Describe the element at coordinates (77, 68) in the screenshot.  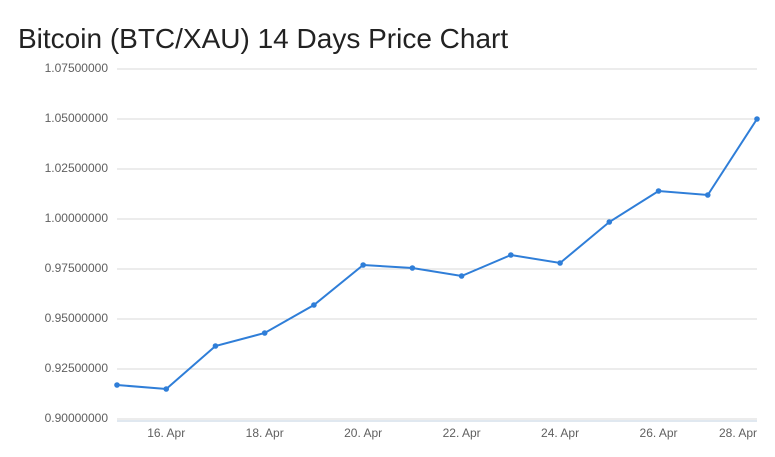
I see `y-tick-label: 1.07500000` at that location.